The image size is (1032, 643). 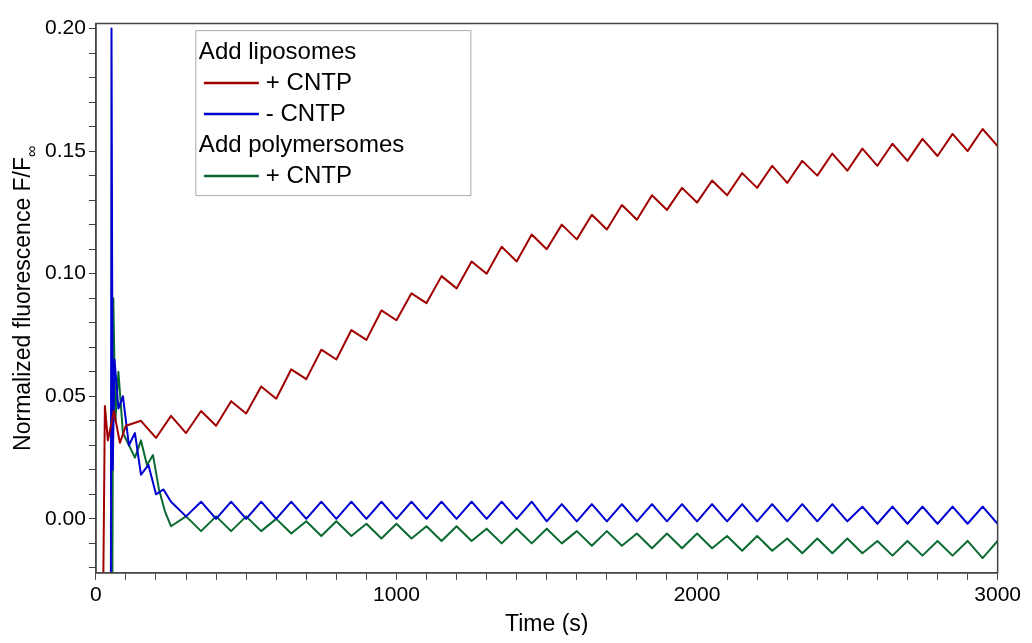 What do you see at coordinates (305, 112) in the screenshot?
I see `legend-label: - CNTP` at bounding box center [305, 112].